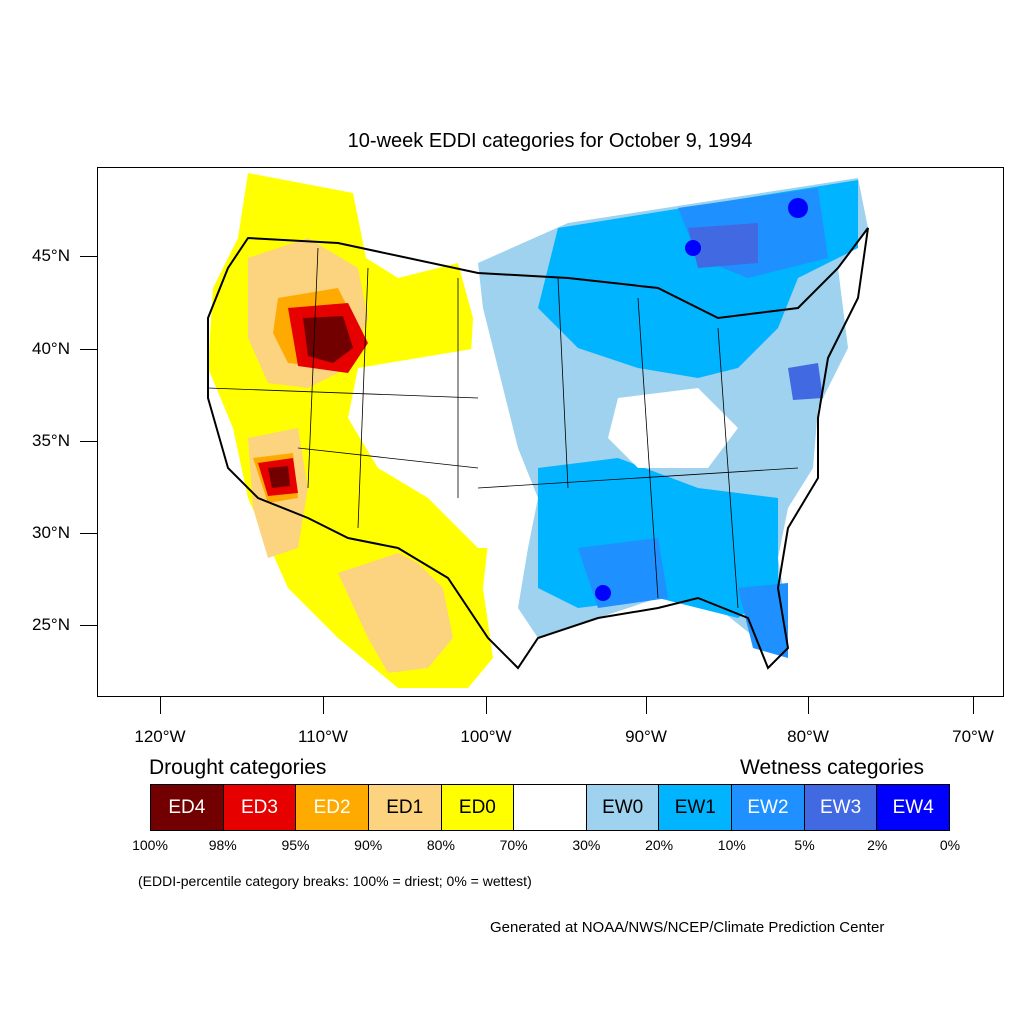 The height and width of the screenshot is (1024, 1024). Describe the element at coordinates (623, 807) in the screenshot. I see `legend-box-ew0: EW0` at that location.